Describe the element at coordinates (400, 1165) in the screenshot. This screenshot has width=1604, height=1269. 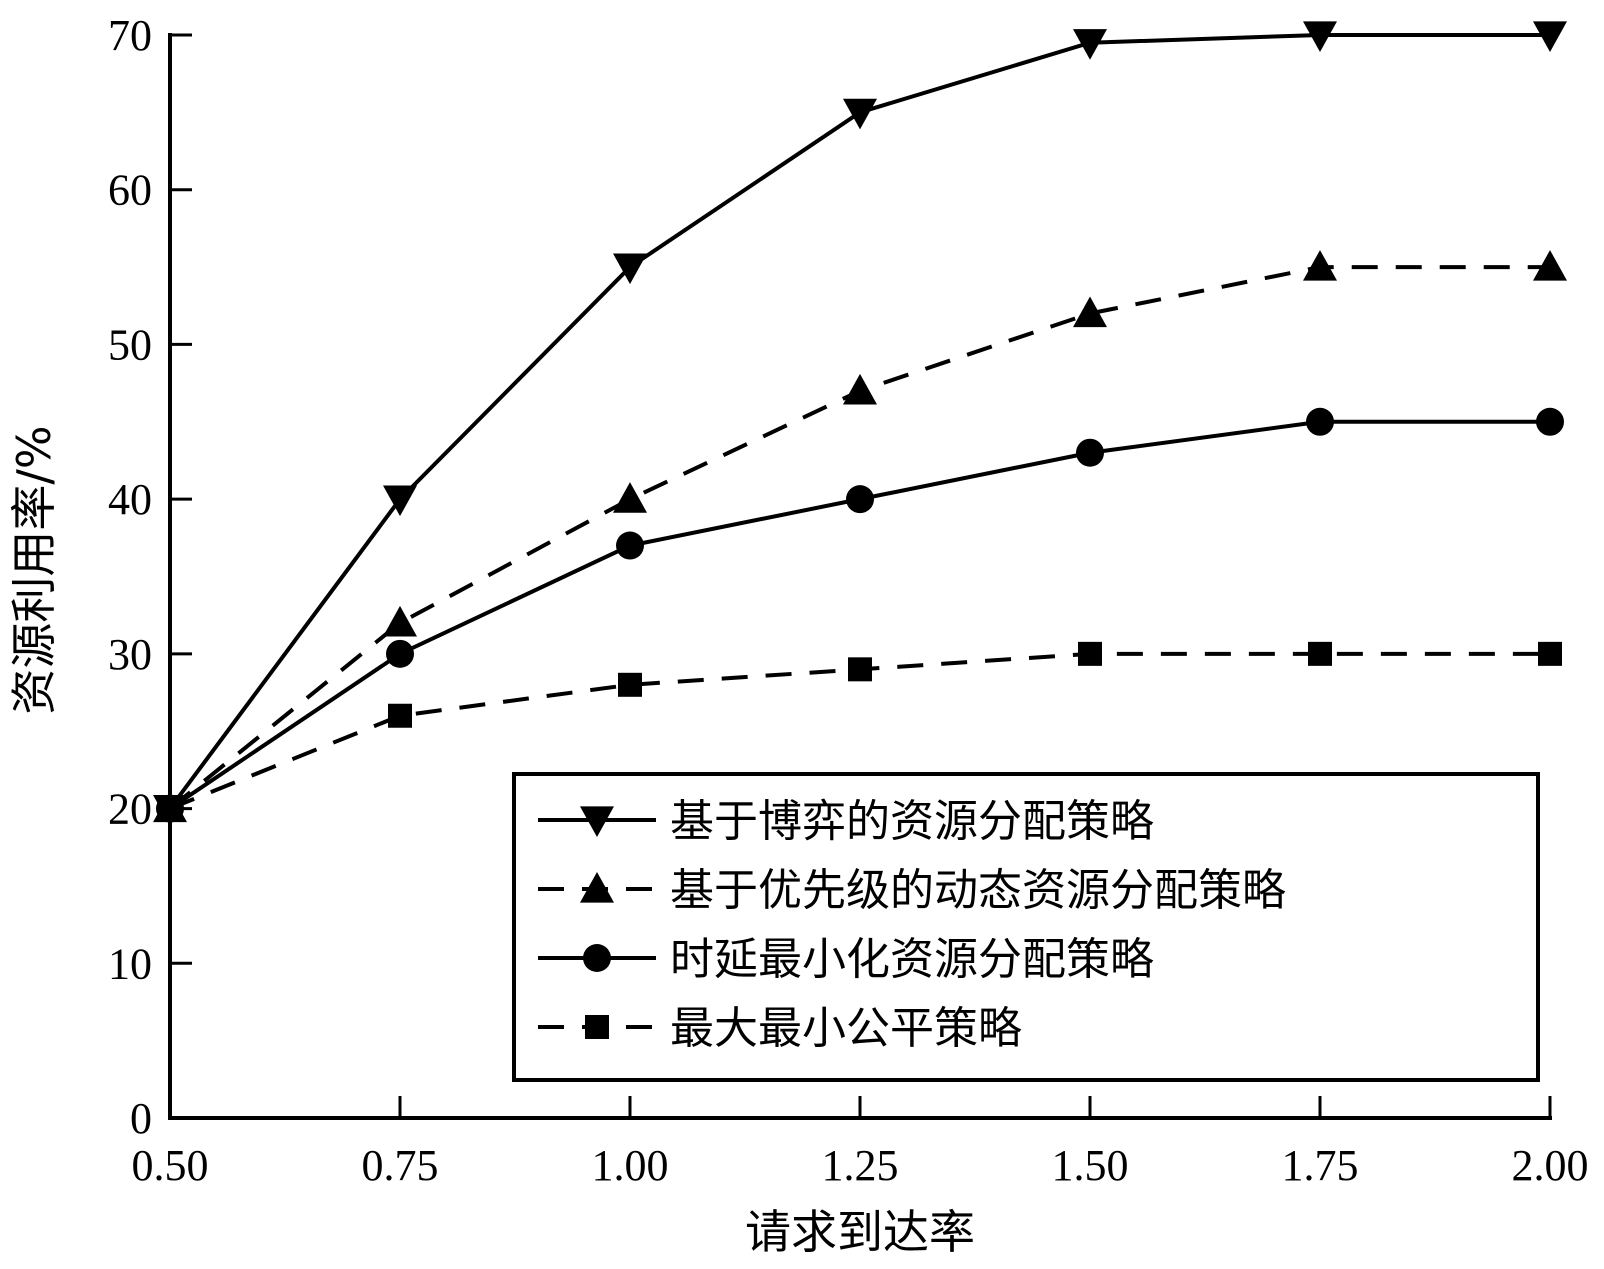
I see `x-tick-label: 0.75` at that location.